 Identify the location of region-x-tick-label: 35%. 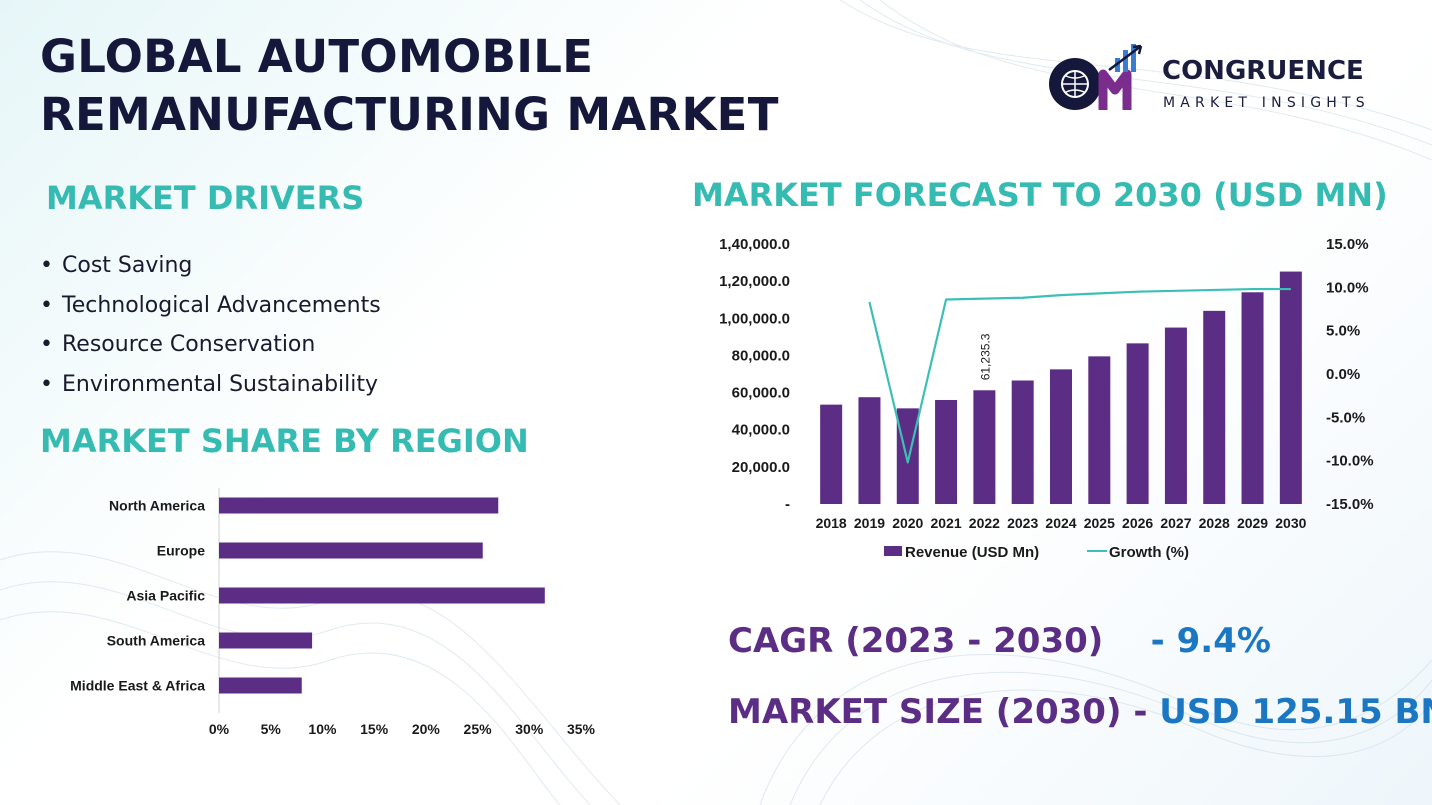
(581, 729).